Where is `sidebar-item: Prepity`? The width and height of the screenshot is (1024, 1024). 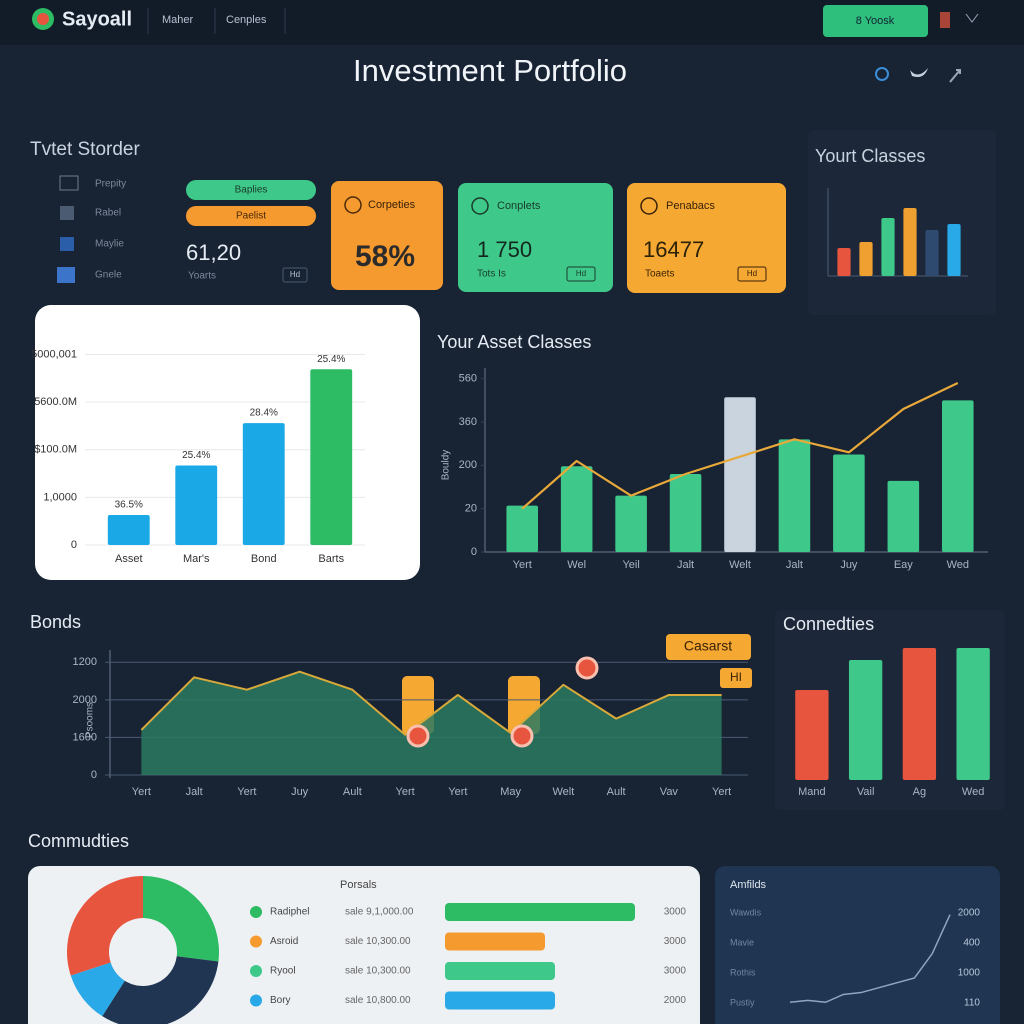
sidebar-item: Prepity is located at coordinates (110, 184).